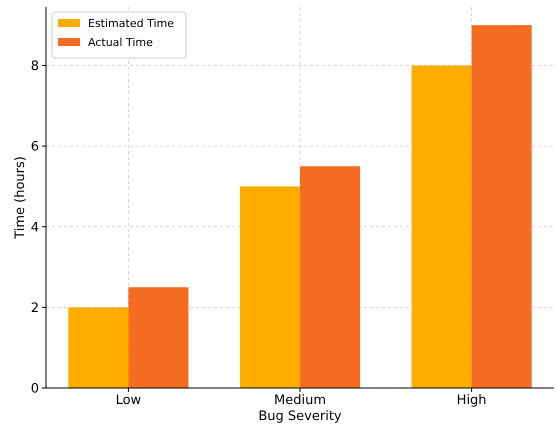  What do you see at coordinates (300, 416) in the screenshot?
I see `x-axis-title: Bug Severity` at bounding box center [300, 416].